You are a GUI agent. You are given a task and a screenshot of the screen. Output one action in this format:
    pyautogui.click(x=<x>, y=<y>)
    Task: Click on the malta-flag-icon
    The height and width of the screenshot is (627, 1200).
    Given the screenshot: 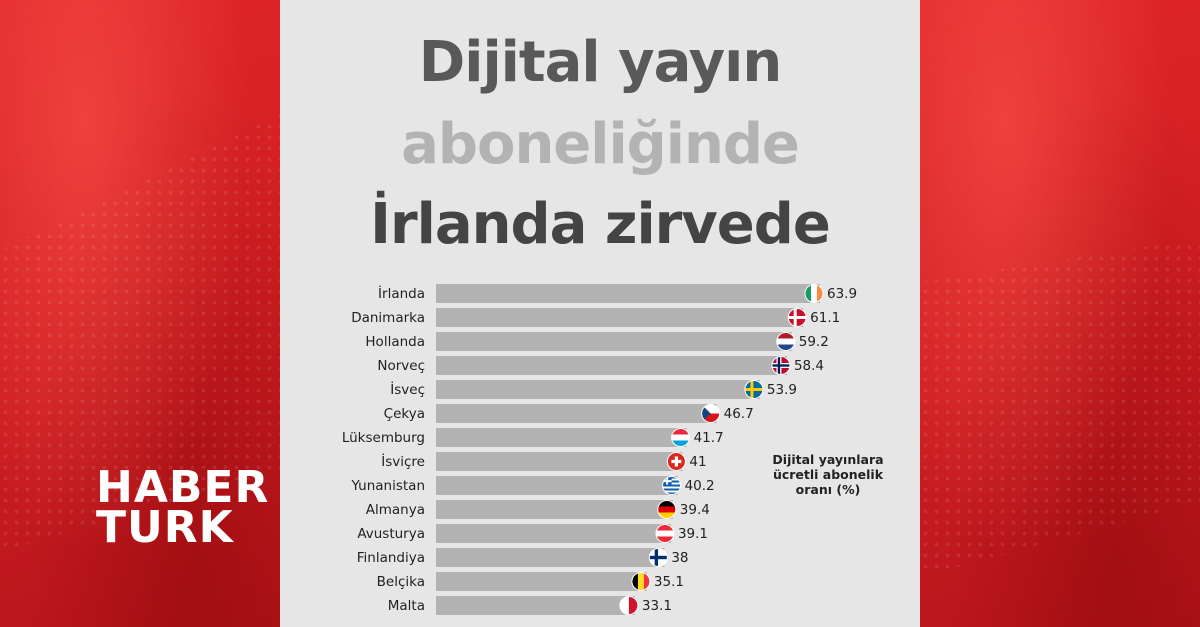 What is the action you would take?
    pyautogui.click(x=629, y=605)
    